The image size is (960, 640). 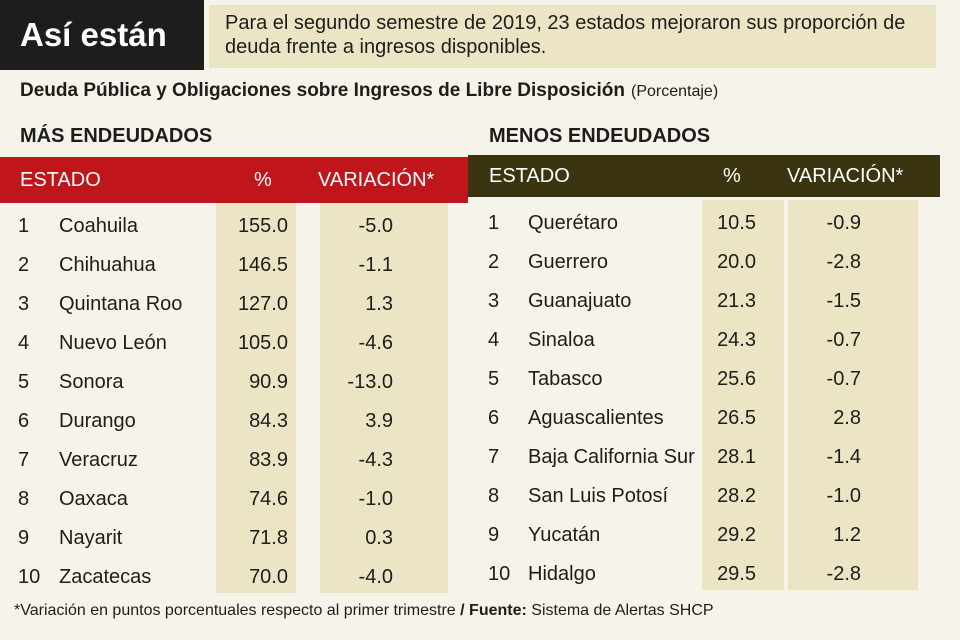 What do you see at coordinates (375, 265) in the screenshot?
I see `var-cell: -1.1` at bounding box center [375, 265].